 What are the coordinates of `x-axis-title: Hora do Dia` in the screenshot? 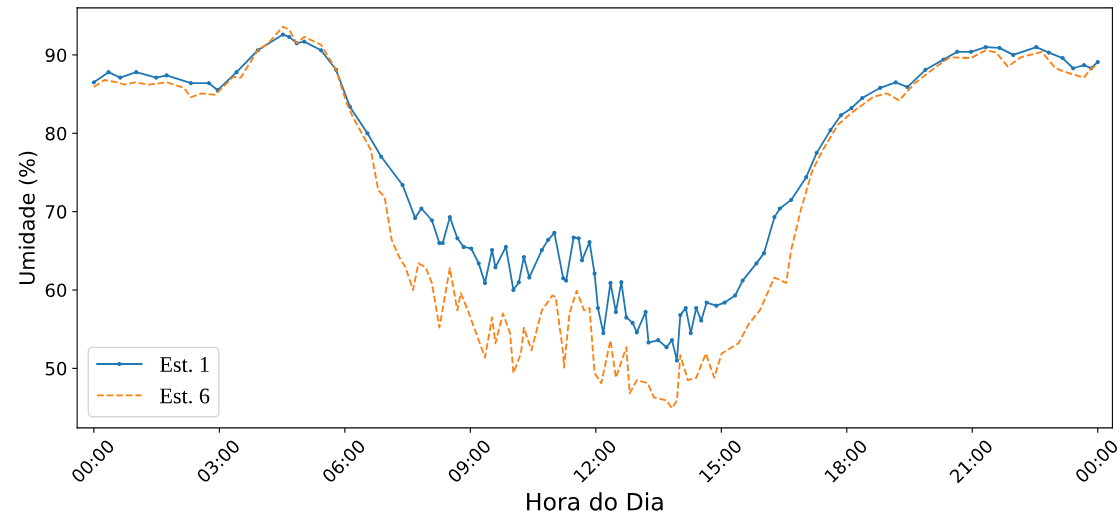 It's located at (595, 501).